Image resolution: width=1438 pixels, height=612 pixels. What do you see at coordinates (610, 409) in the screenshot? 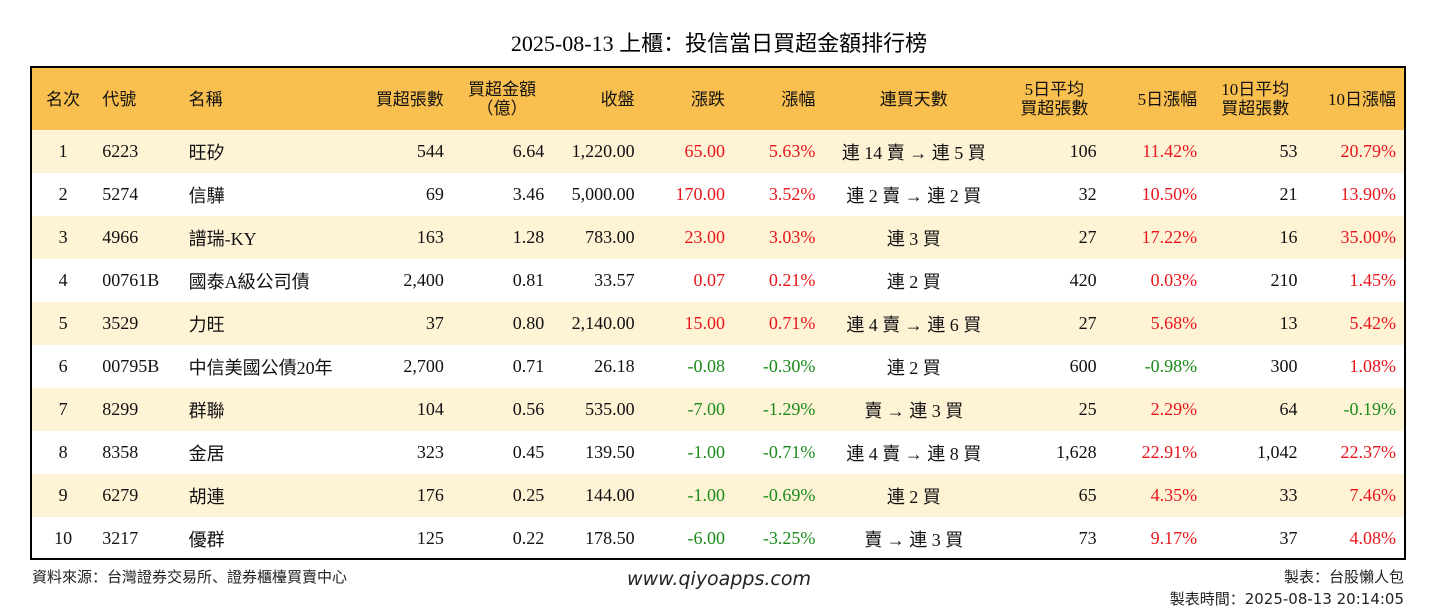
I see `close-price-cell: 535.00` at bounding box center [610, 409].